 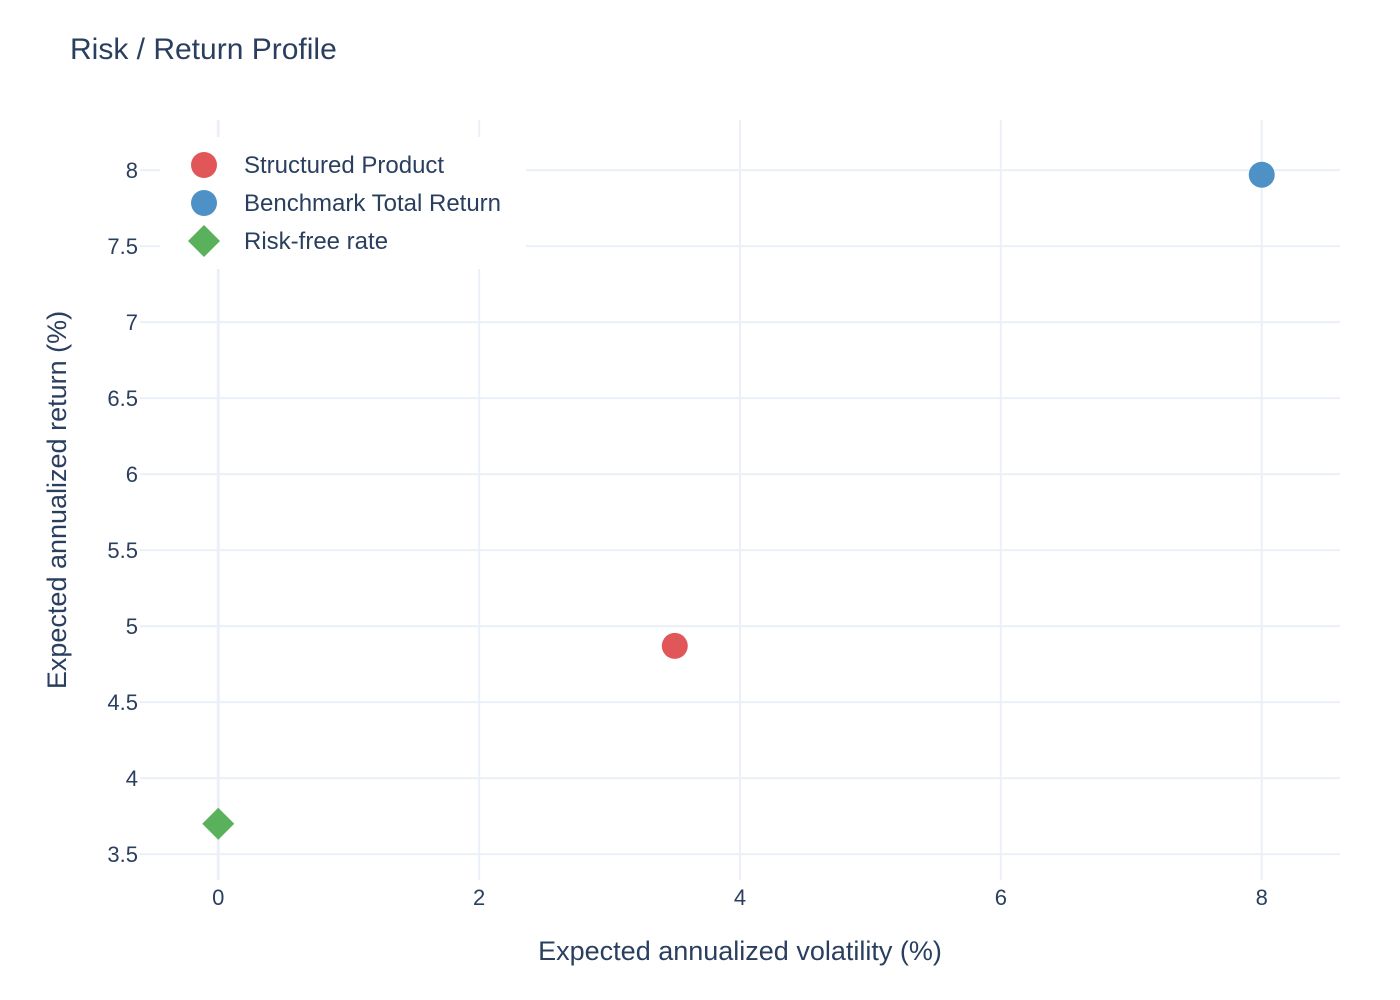 What do you see at coordinates (218, 823) in the screenshot?
I see `data-point-risk-free-rate` at bounding box center [218, 823].